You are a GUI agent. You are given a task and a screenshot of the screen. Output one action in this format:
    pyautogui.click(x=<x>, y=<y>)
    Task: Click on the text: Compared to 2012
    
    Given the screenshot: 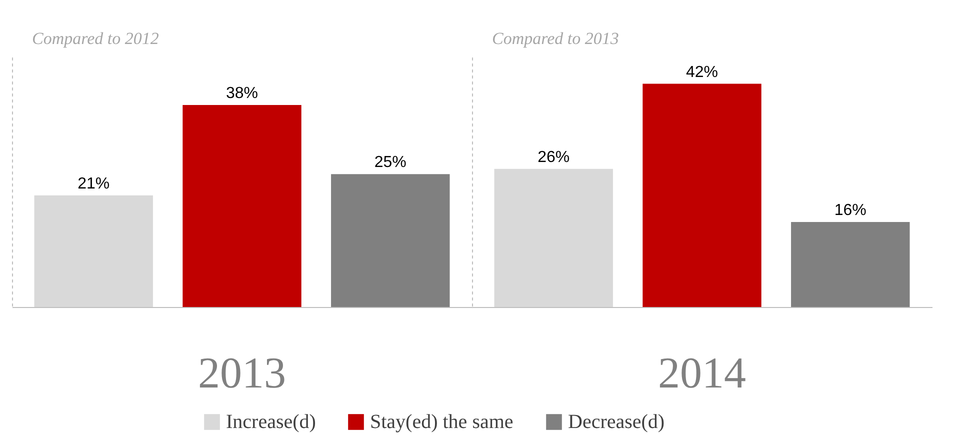 What is the action you would take?
    pyautogui.click(x=96, y=38)
    